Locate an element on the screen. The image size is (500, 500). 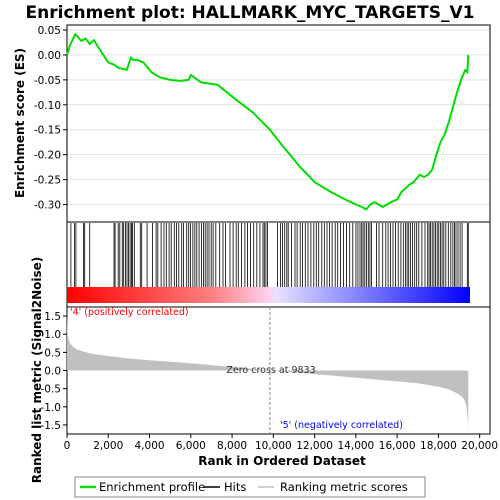
metric-ytick-label: 1.0 is located at coordinates (52, 335).